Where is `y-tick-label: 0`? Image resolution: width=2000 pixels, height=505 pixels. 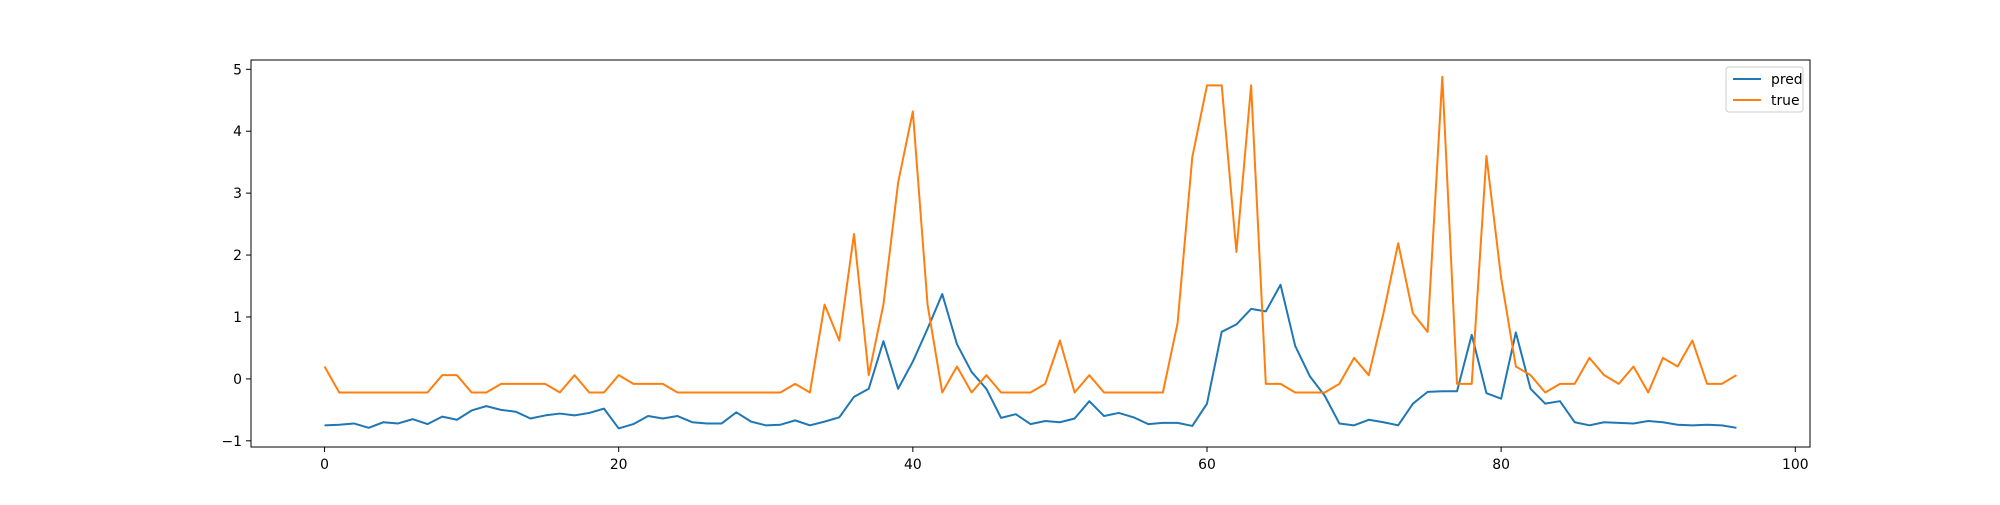
y-tick-label: 0 is located at coordinates (237, 380).